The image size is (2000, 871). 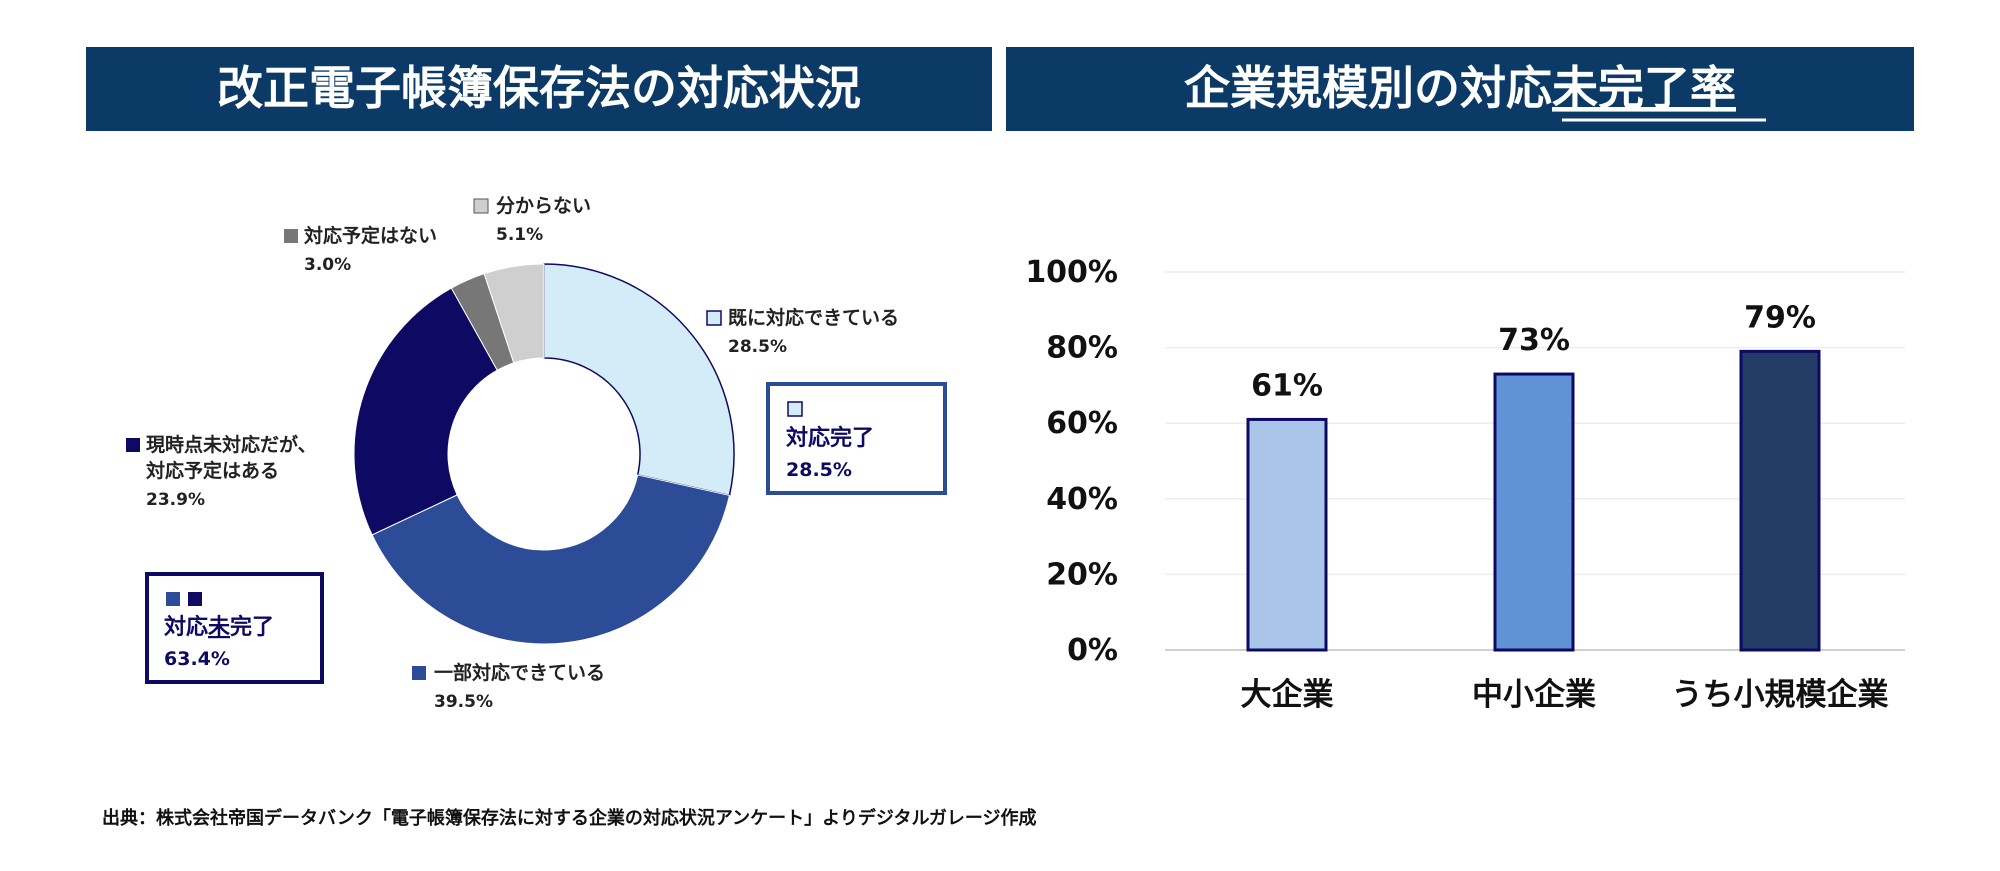 I want to click on right-title-main: 企業規模別の対応, so click(x=1368, y=88).